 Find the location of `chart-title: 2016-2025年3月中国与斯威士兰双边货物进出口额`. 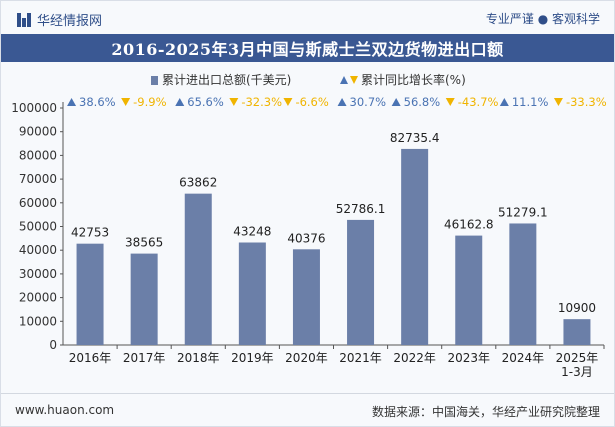

chart-title: 2016-2025年3月中国与斯威士兰双边货物进出口额 is located at coordinates (307, 49).